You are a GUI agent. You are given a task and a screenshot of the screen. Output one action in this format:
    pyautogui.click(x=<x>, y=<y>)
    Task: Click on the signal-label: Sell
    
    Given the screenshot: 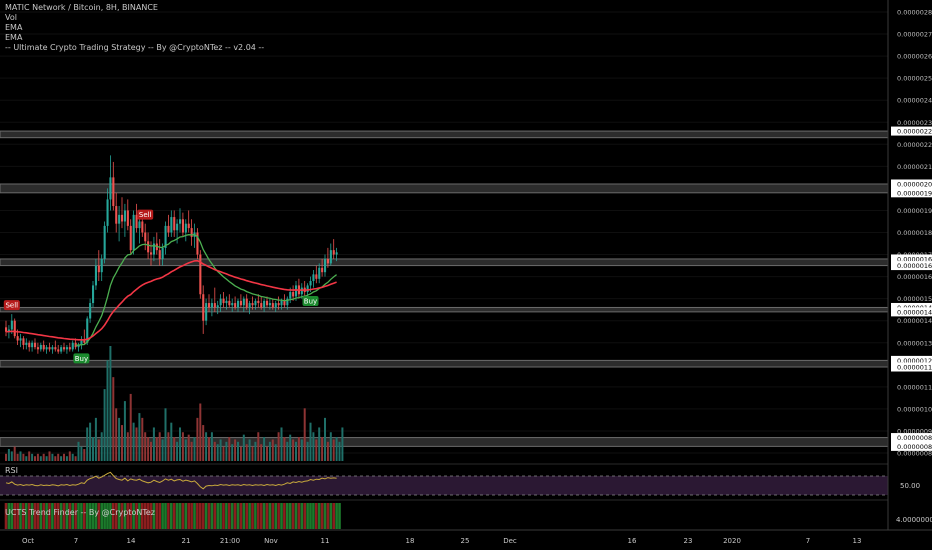 What is the action you would take?
    pyautogui.click(x=11, y=306)
    